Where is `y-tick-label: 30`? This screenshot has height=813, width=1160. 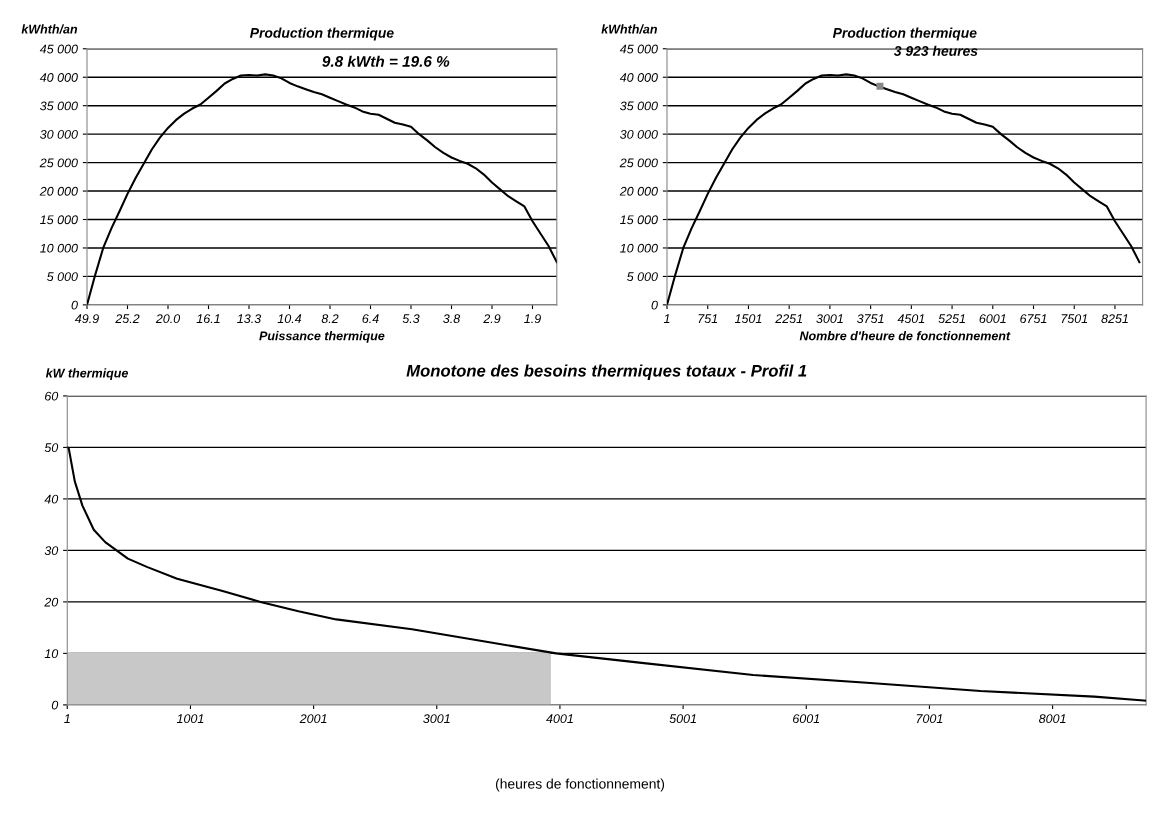
y-tick-label: 30 is located at coordinates (51, 551).